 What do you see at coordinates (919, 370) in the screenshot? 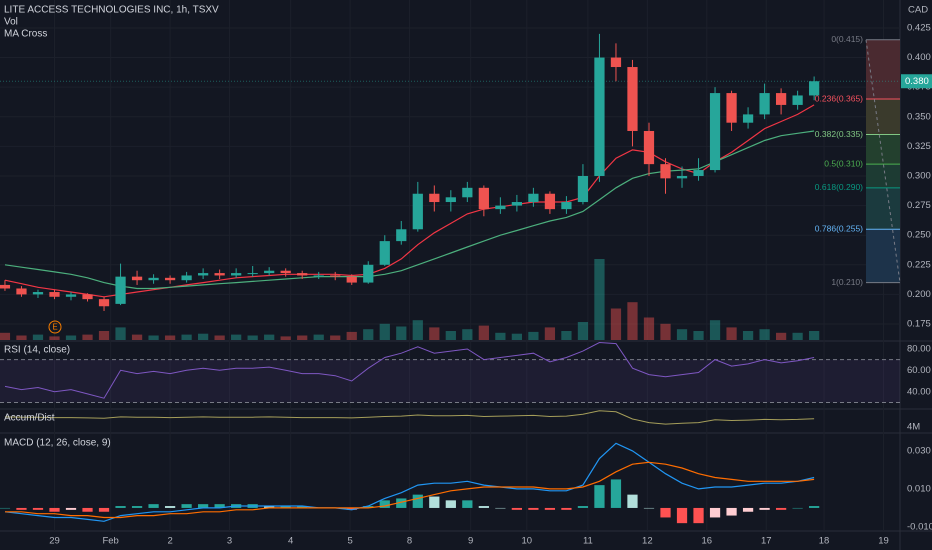
I see `rsi-tick-label: 60.00` at bounding box center [919, 370].